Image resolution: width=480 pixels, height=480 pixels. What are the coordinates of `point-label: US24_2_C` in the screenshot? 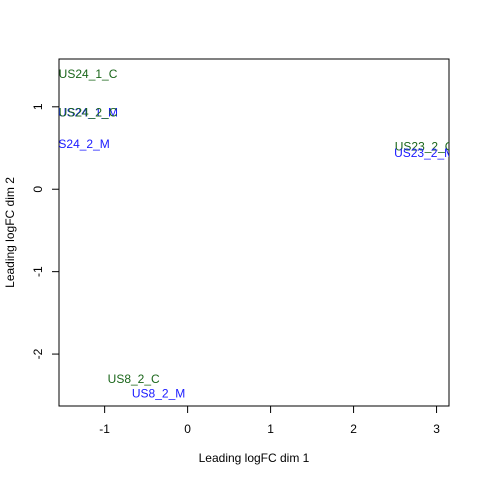 It's located at (88, 113).